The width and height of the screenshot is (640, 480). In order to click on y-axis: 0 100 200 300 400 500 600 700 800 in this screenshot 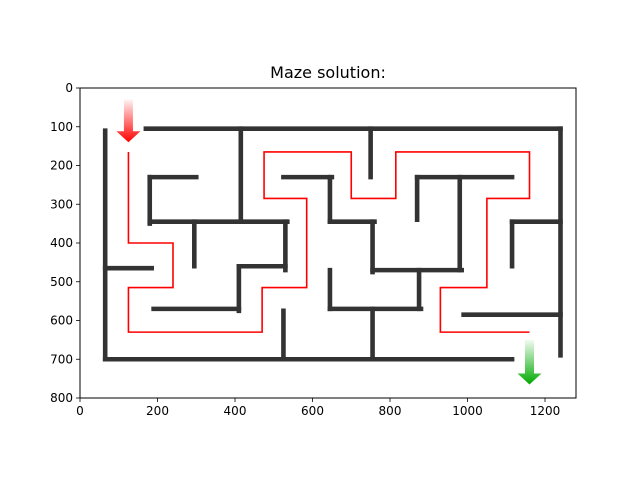, I will do `click(65, 243)`.